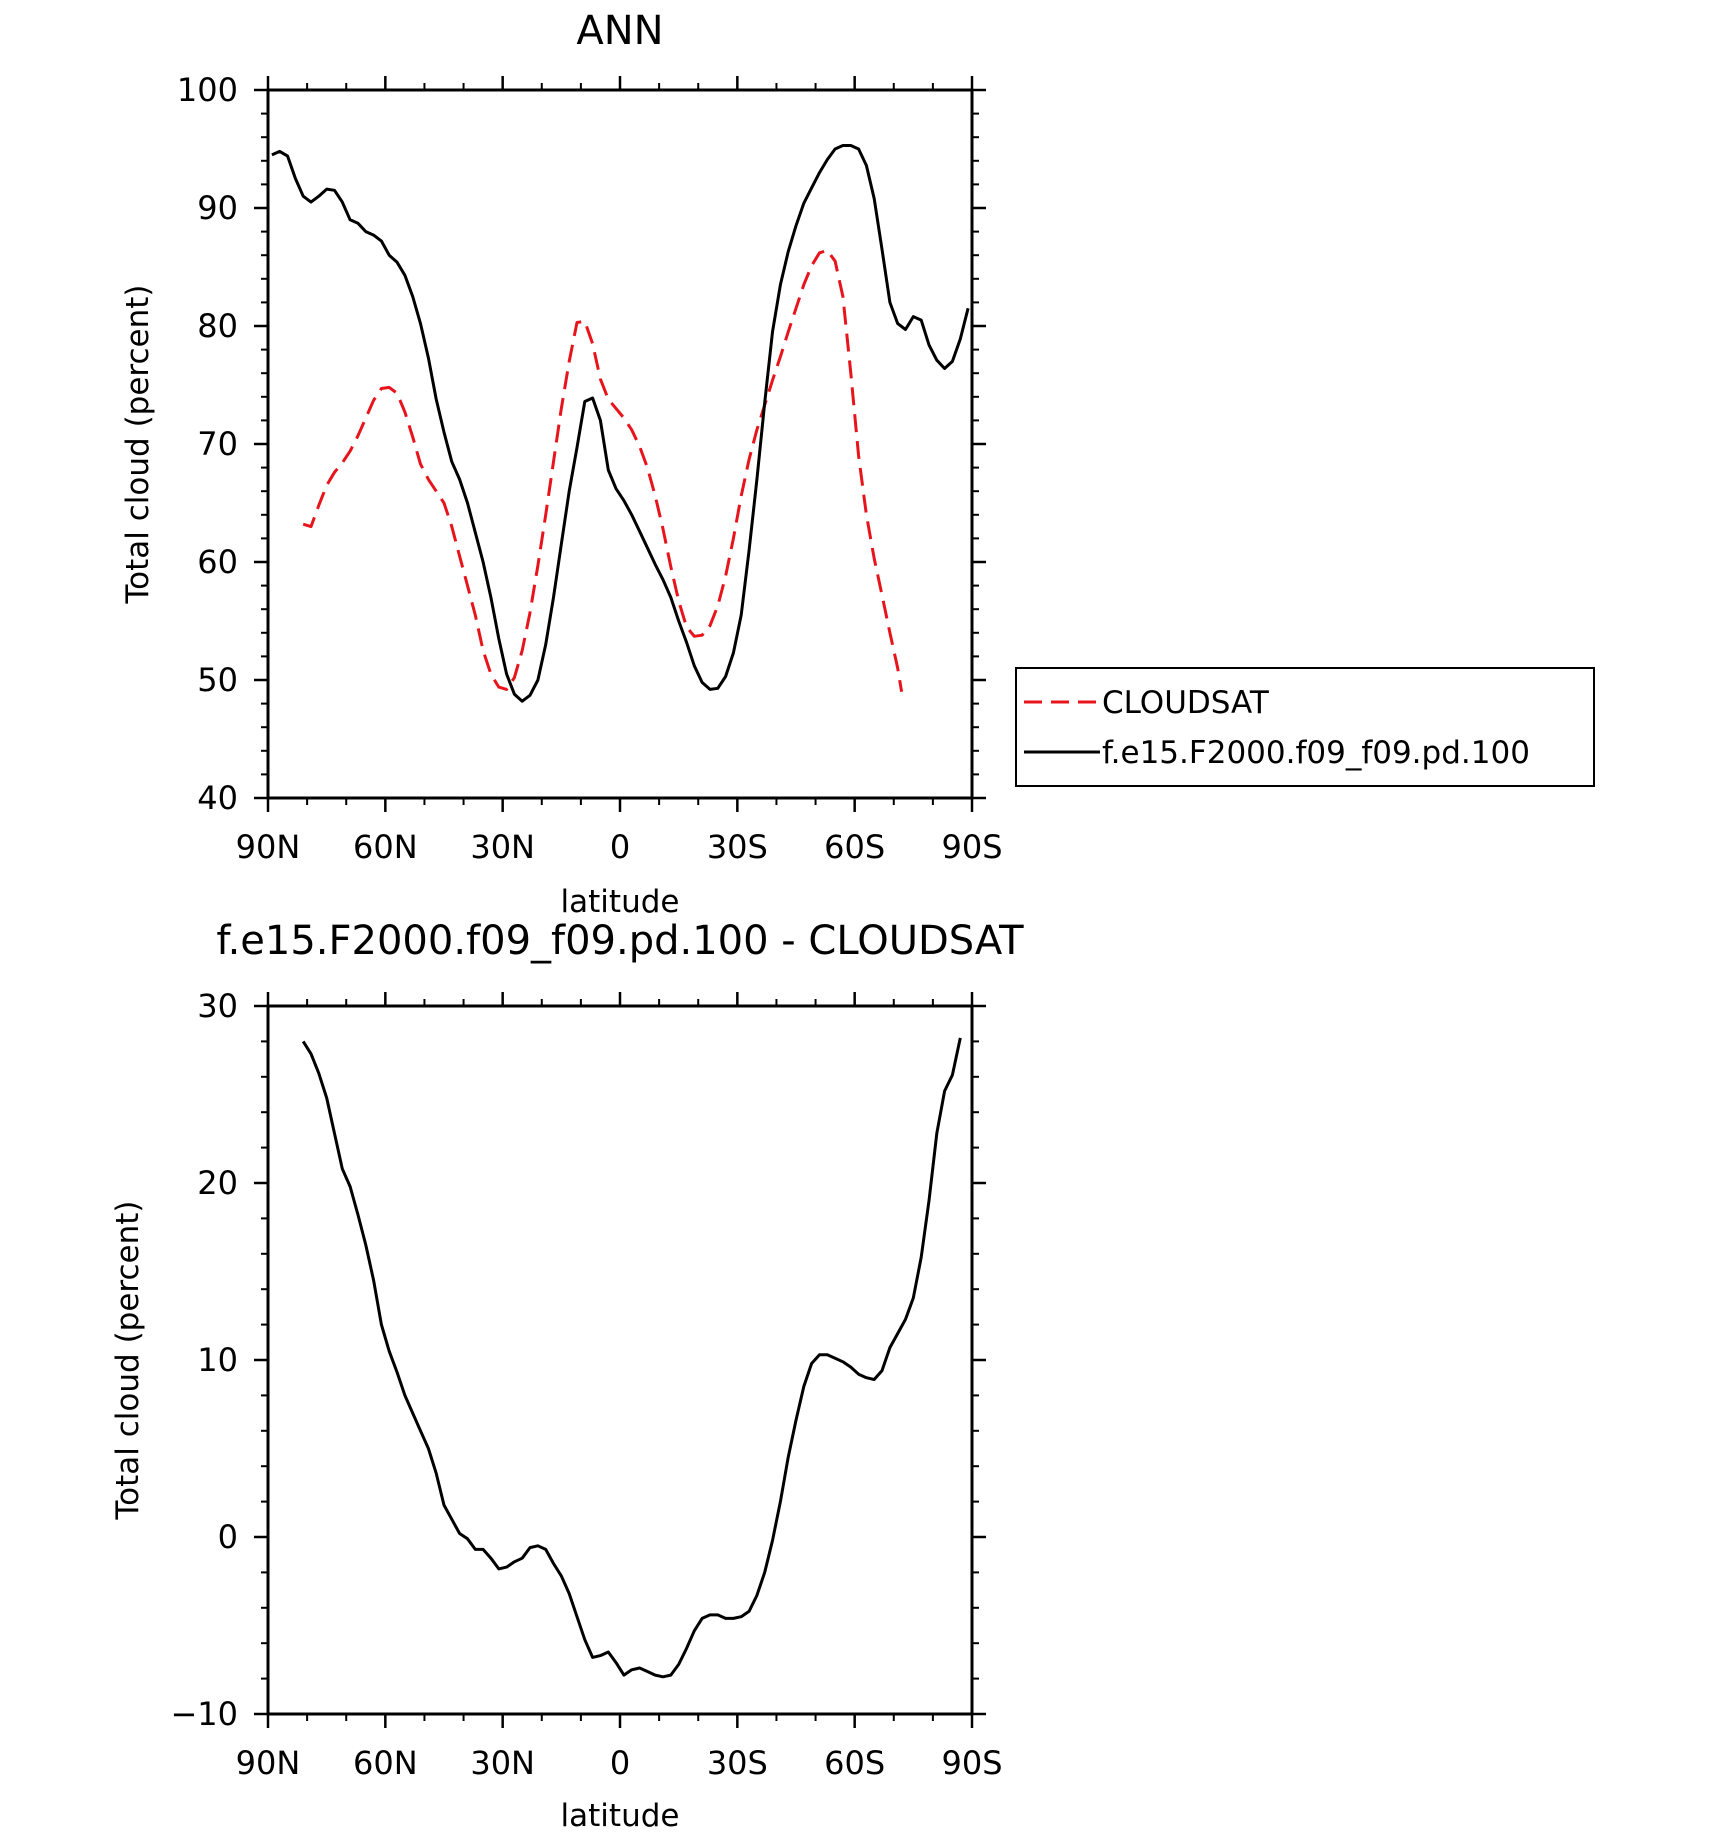 The width and height of the screenshot is (1710, 1839). I want to click on top-x-tick-label: 0, so click(620, 847).